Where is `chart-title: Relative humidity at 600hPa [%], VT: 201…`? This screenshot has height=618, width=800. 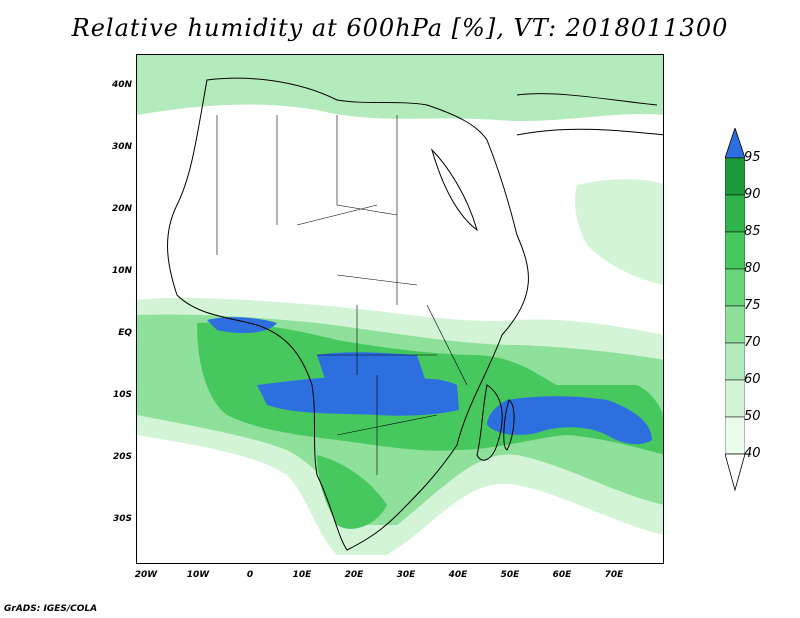
chart-title: Relative humidity at 600hPa [%], VT: 201… is located at coordinates (400, 28).